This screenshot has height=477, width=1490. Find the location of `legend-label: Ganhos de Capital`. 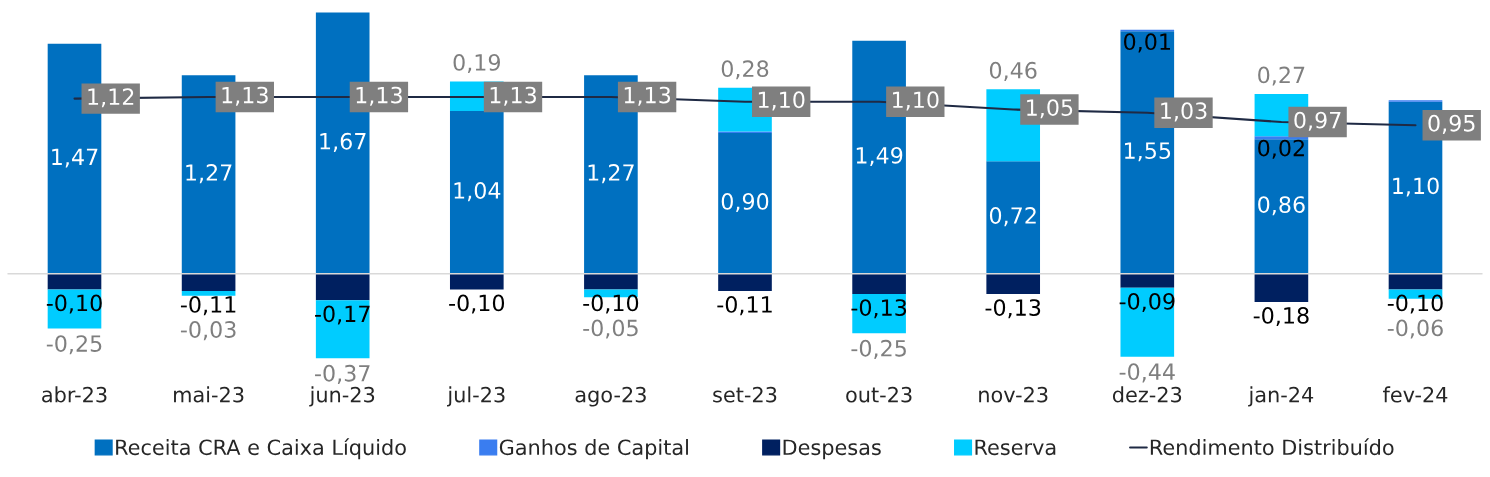

legend-label: Ganhos de Capital is located at coordinates (593, 449).